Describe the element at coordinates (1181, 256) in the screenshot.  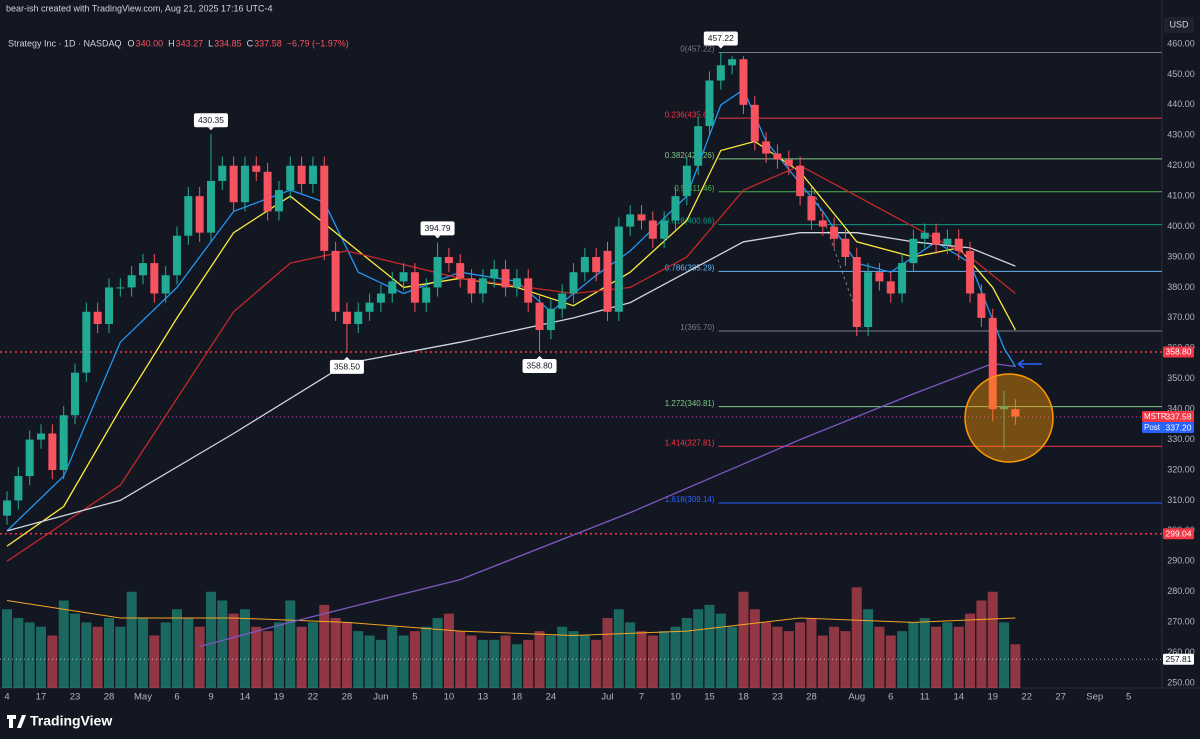
I see `y-tick-label: 390.00` at that location.